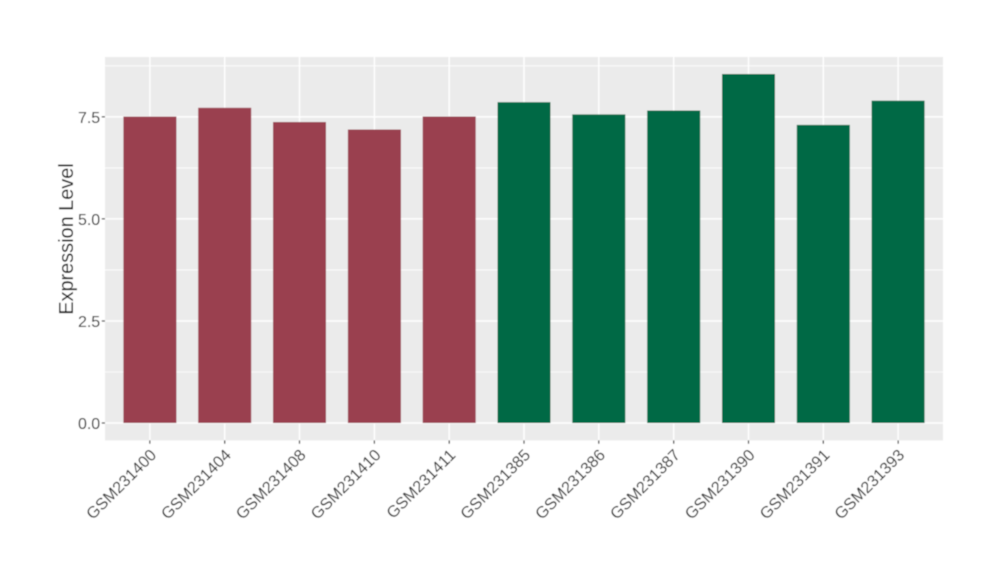  What do you see at coordinates (67, 238) in the screenshot?
I see `svg-text: Expression Level` at bounding box center [67, 238].